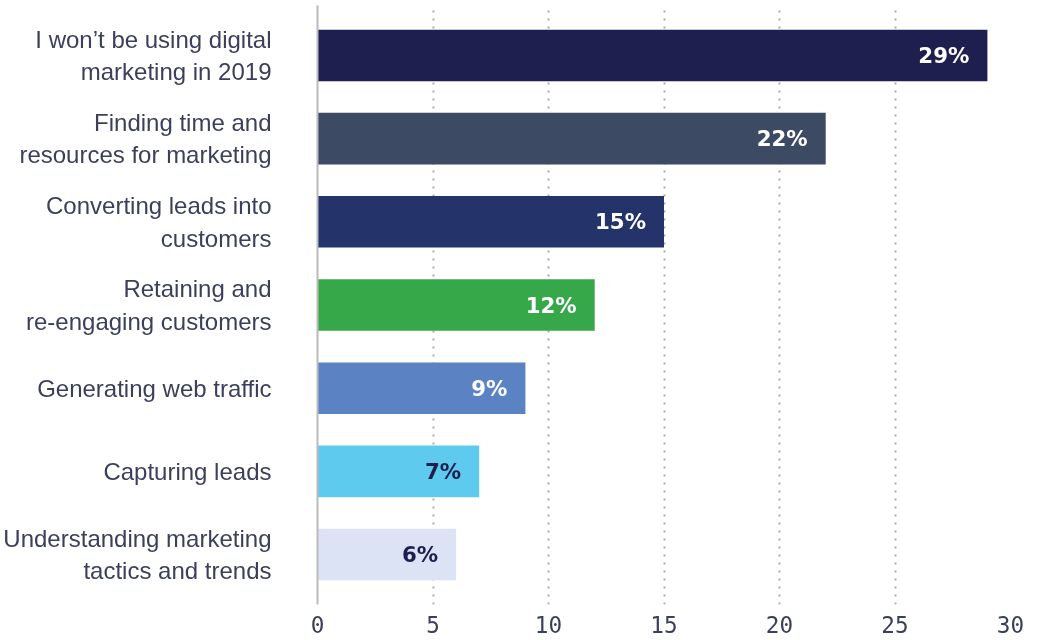  I want to click on x-tick-label: 10, so click(548, 624).